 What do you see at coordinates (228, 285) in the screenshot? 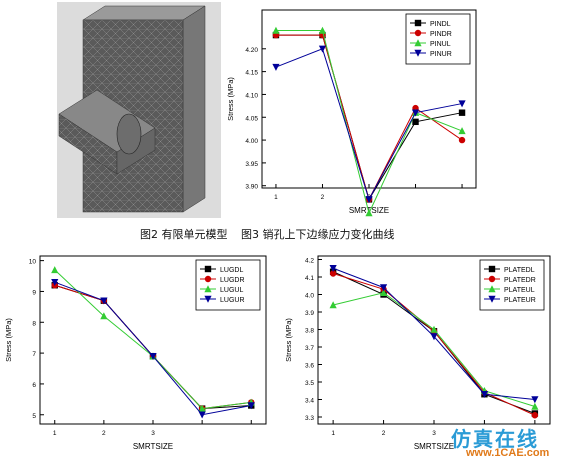
I see `legend: LUGDL LUGDR LUGUL LUGUR` at bounding box center [228, 285].